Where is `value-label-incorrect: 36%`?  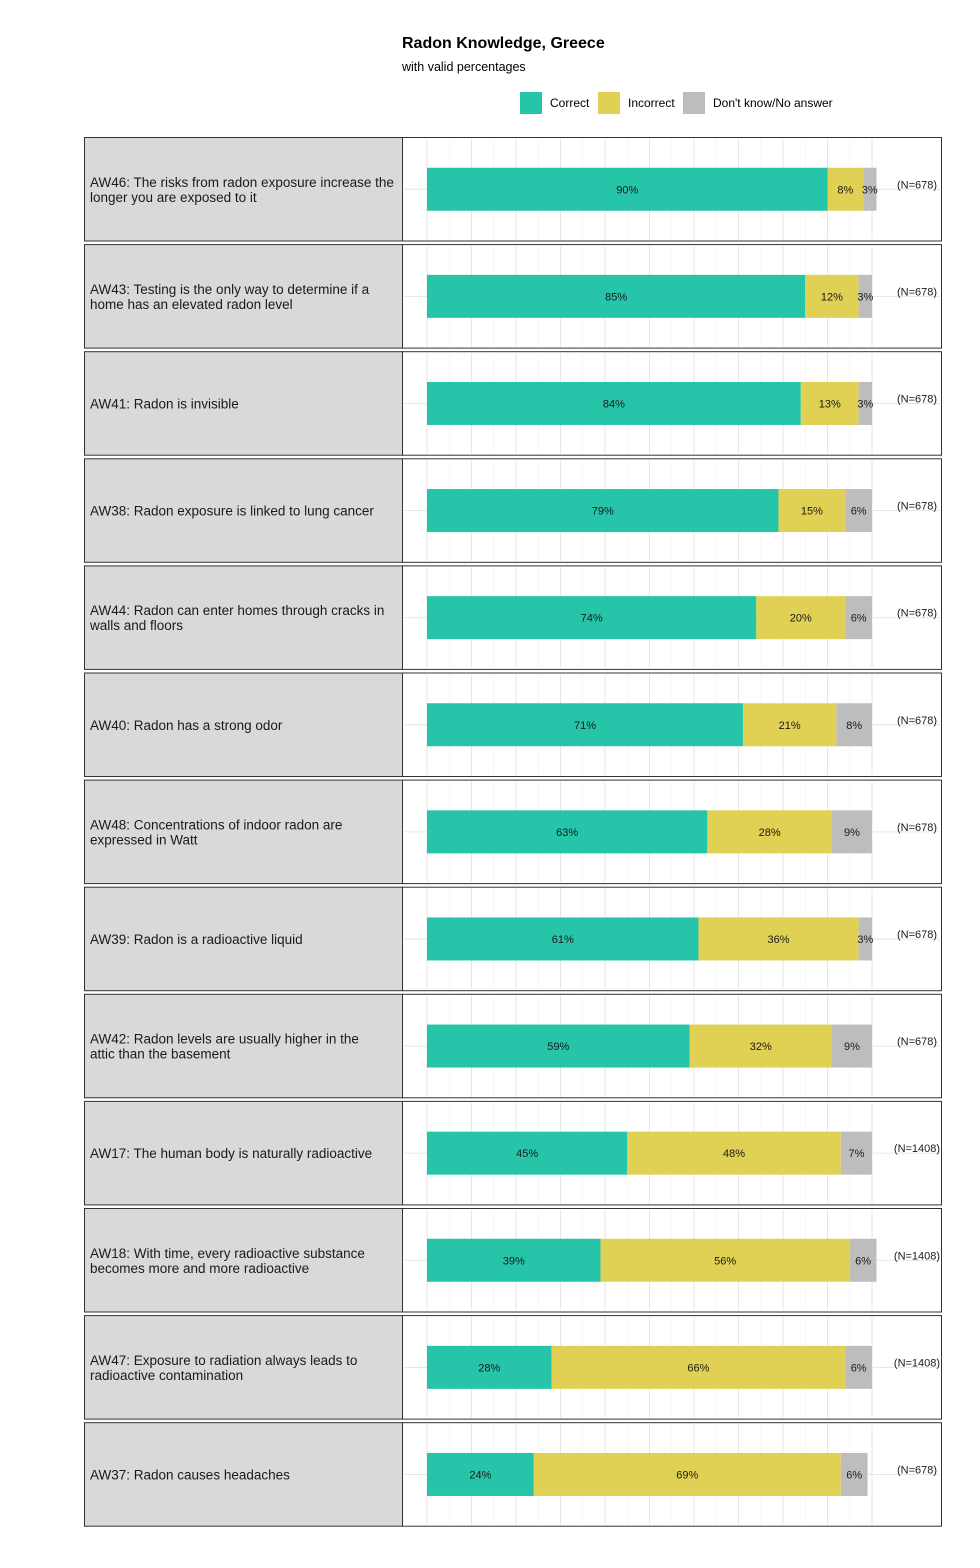
value-label-incorrect: 36% is located at coordinates (779, 940).